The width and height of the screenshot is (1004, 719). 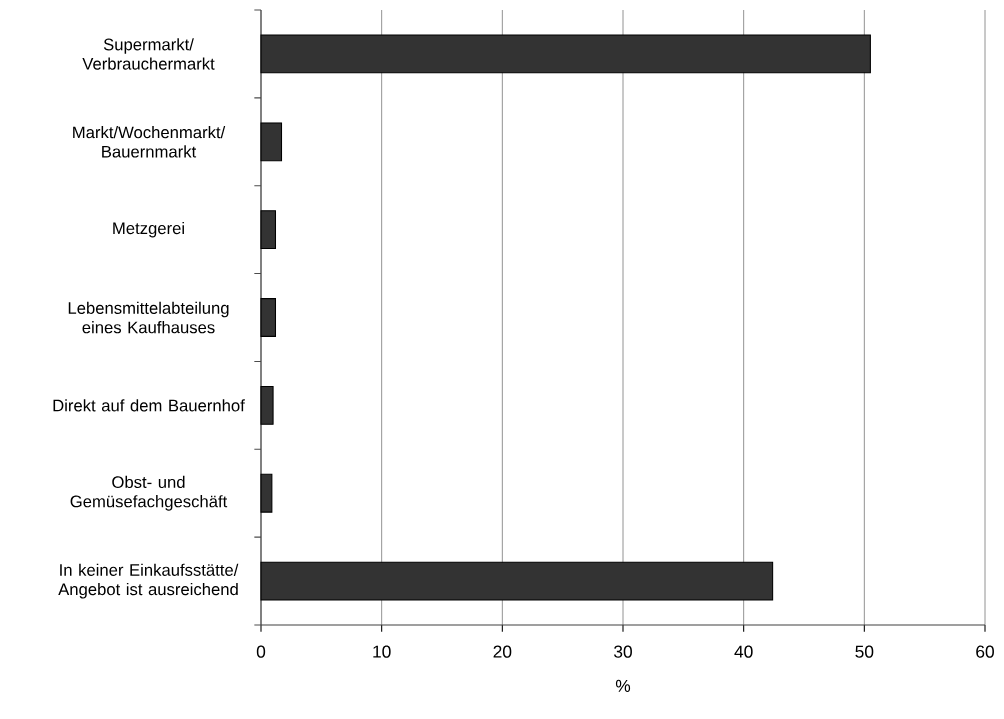 I want to click on y-tick-label: Markt/Wochenmarkt/ Bauernmarkt, so click(x=149, y=142).